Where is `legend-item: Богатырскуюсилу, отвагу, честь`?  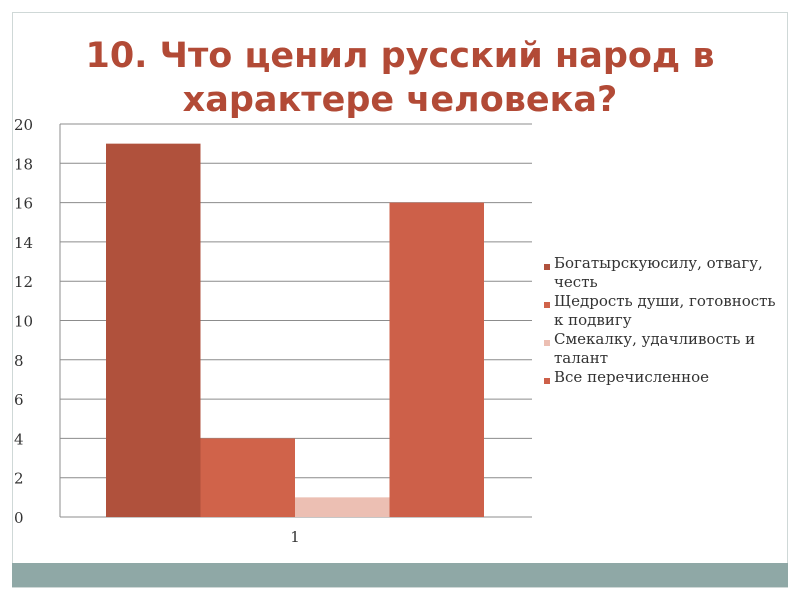 legend-item: Богатырскуюсилу, отвагу, честь is located at coordinates (664, 273).